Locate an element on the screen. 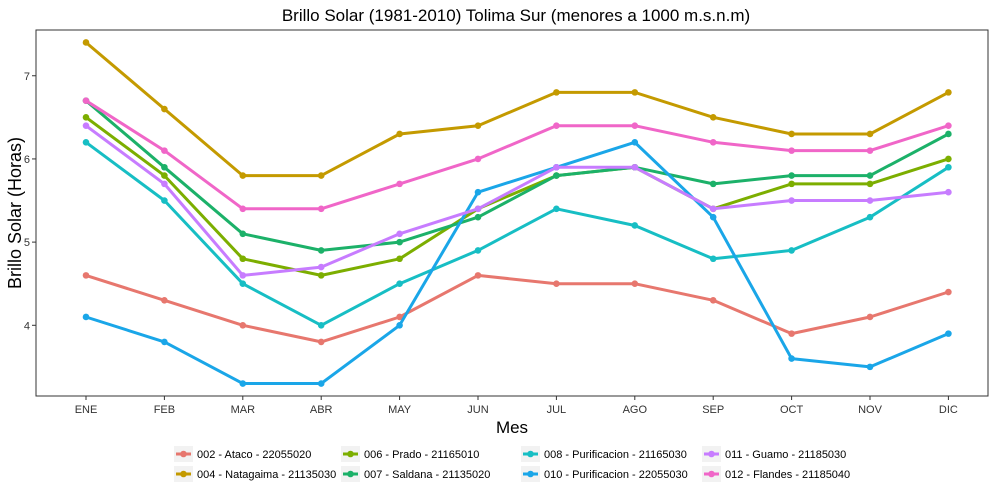 The image size is (1000, 500). x-tick-label: JUL is located at coordinates (557, 410).